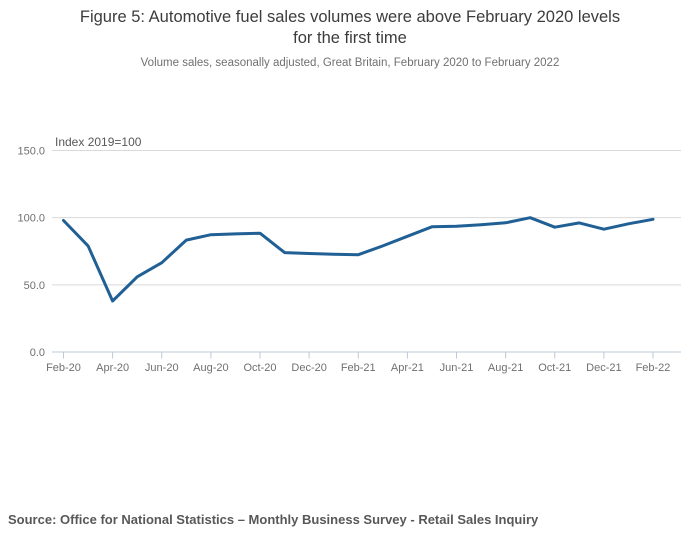  Describe the element at coordinates (505, 368) in the screenshot. I see `x-tick-label: Aug-21` at that location.